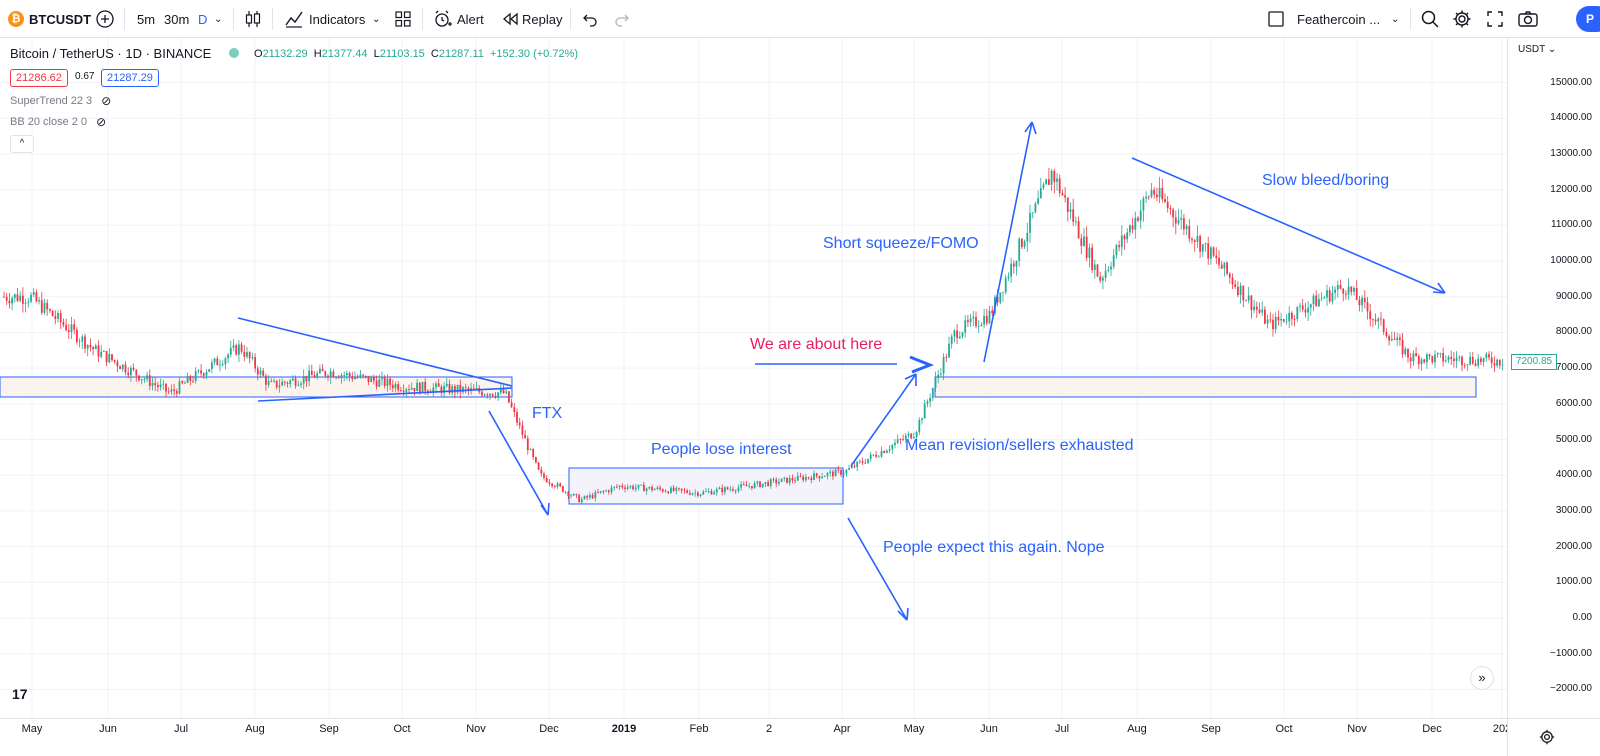 The height and width of the screenshot is (756, 1600). Describe the element at coordinates (883, 420) in the screenshot. I see `mean-revision-arrow` at that location.